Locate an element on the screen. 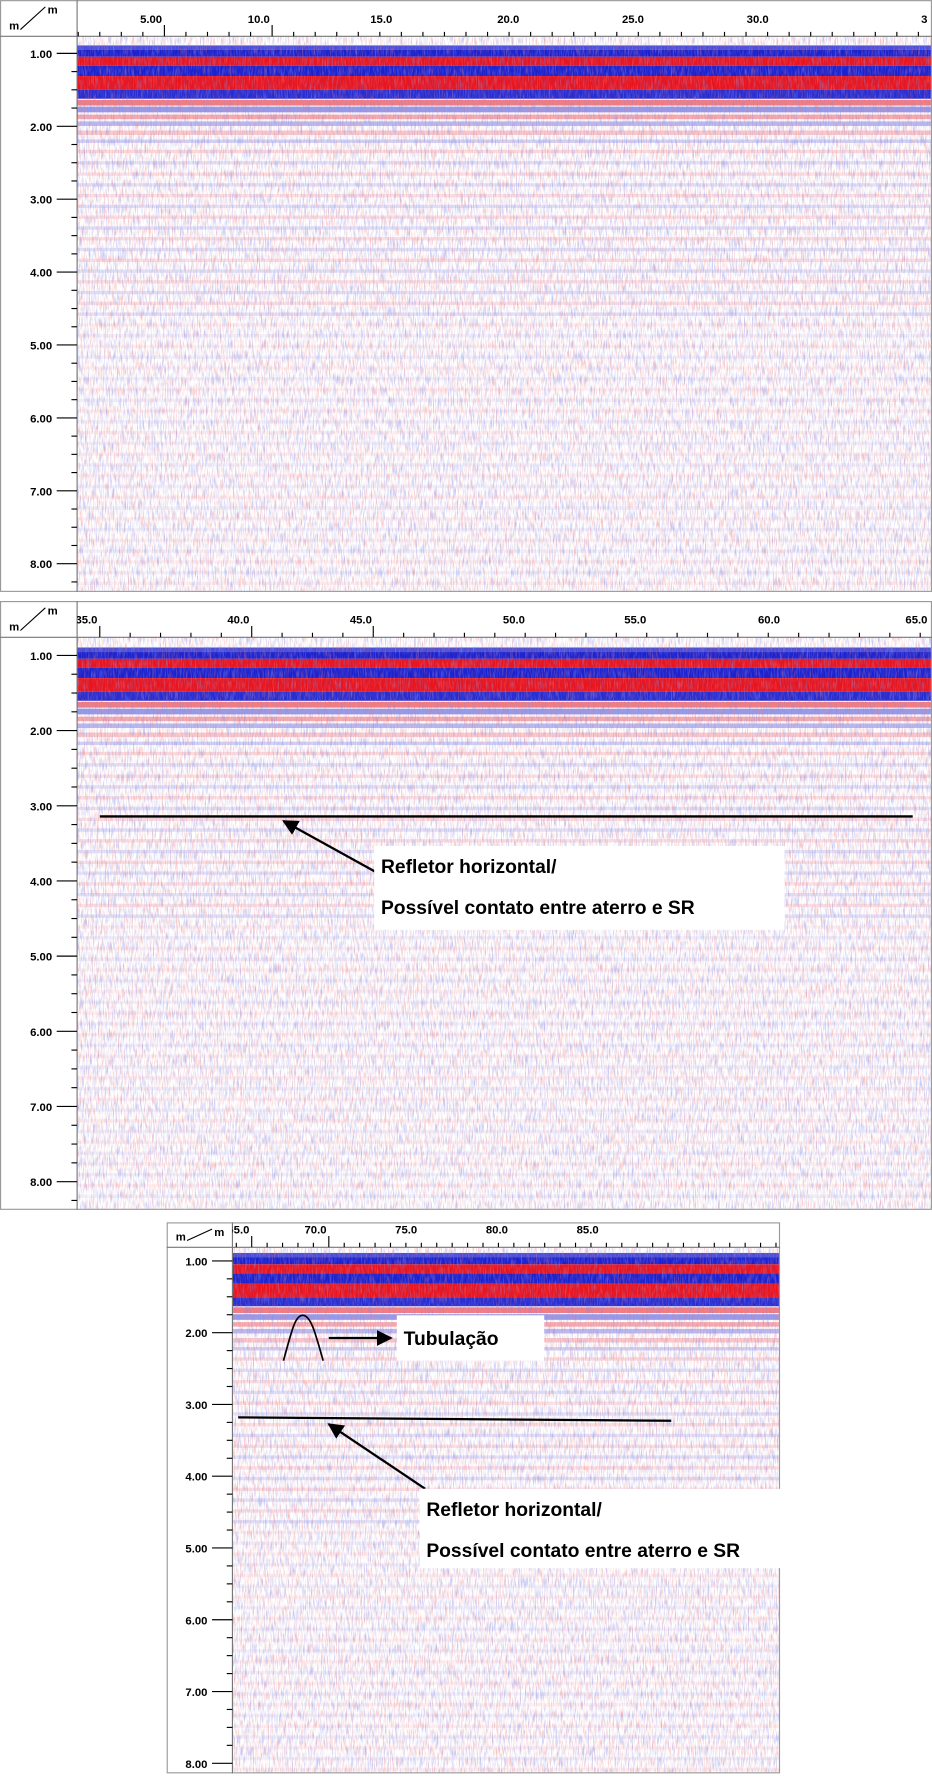 This screenshot has height=1778, width=932. x-tick-label: 80.0 is located at coordinates (497, 1231).